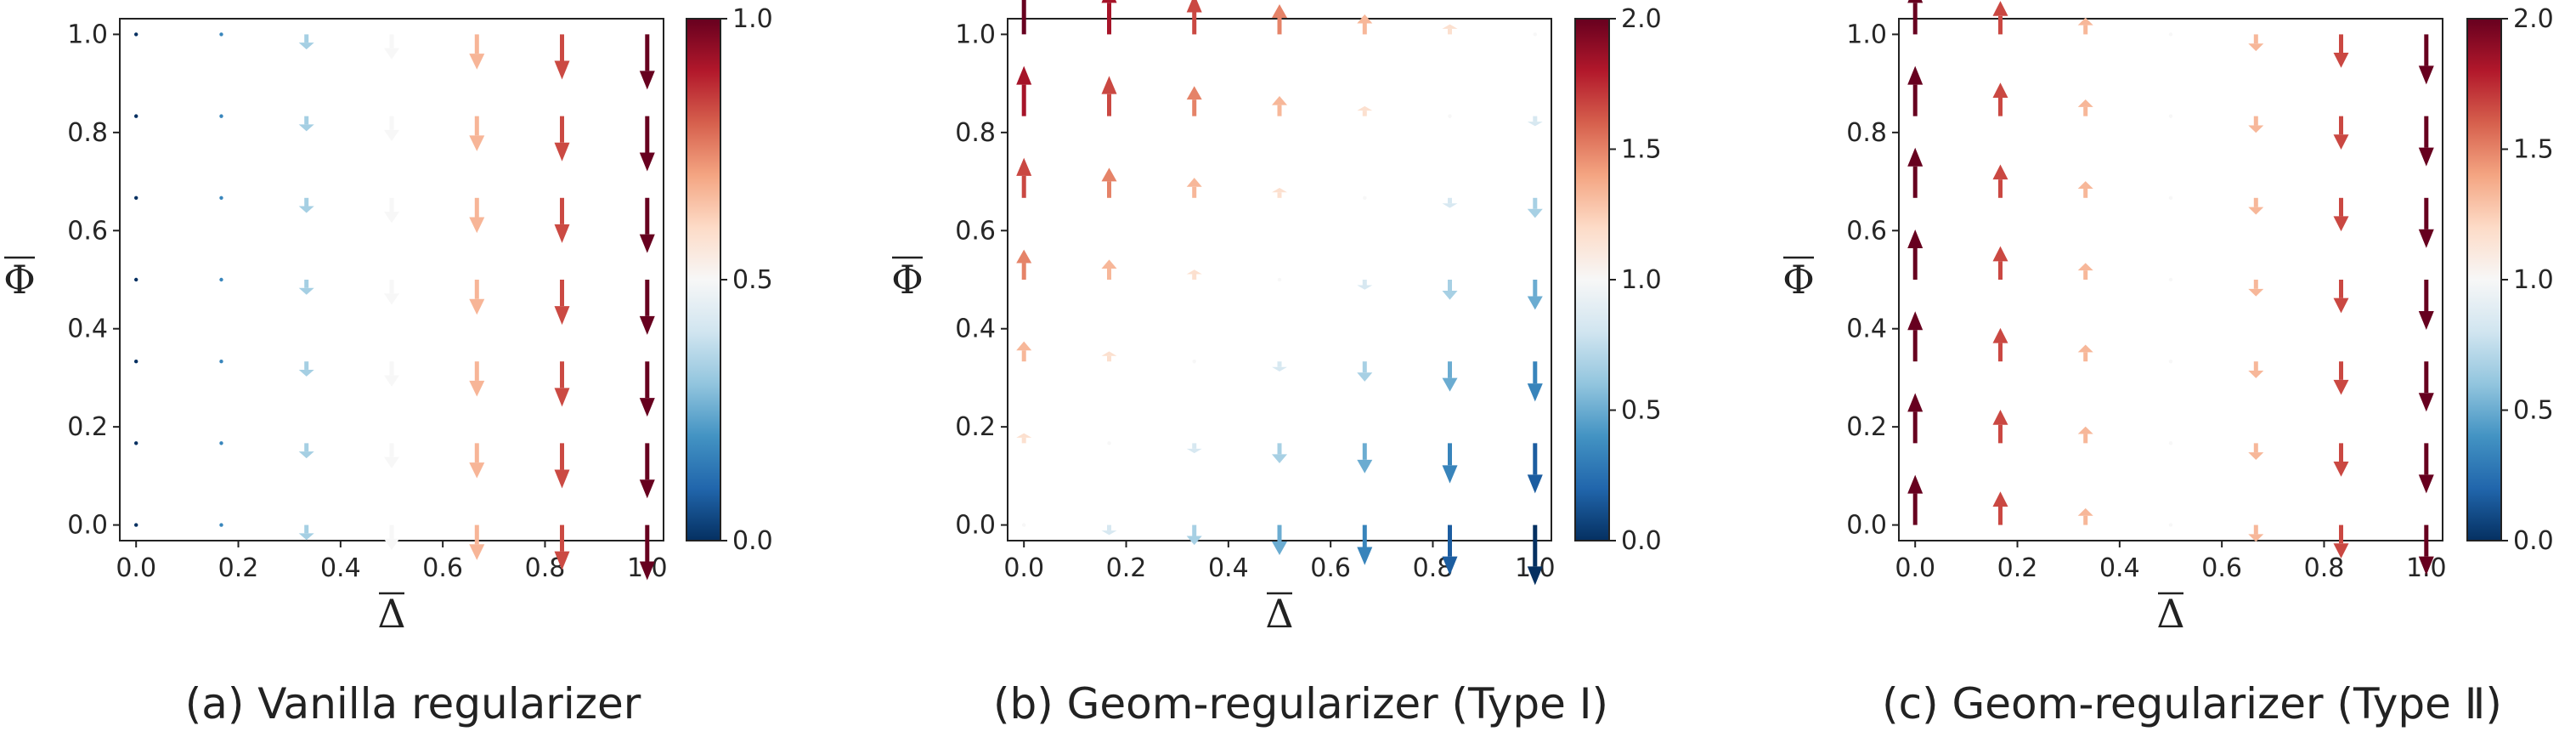 This screenshot has height=737, width=2576. What do you see at coordinates (1866, 231) in the screenshot?
I see `y-tick-label: 0.6` at bounding box center [1866, 231].